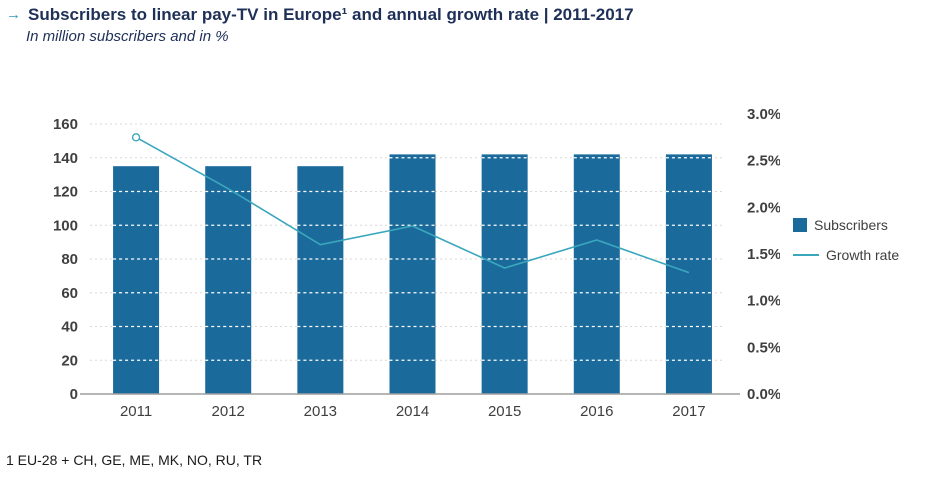 The height and width of the screenshot is (478, 932). What do you see at coordinates (69, 259) in the screenshot?
I see `axis-label: 80` at bounding box center [69, 259].